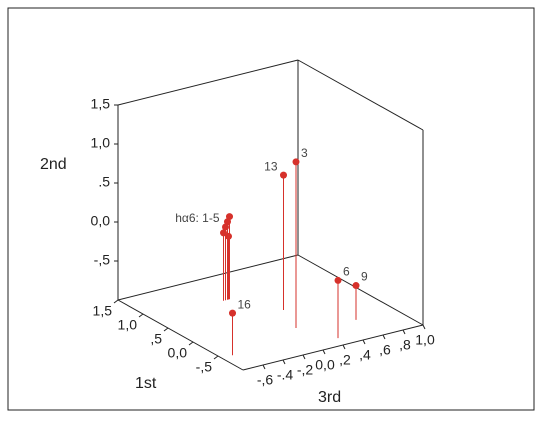 The image size is (542, 434). Describe the element at coordinates (364, 277) in the screenshot. I see `point-label: 9` at that location.